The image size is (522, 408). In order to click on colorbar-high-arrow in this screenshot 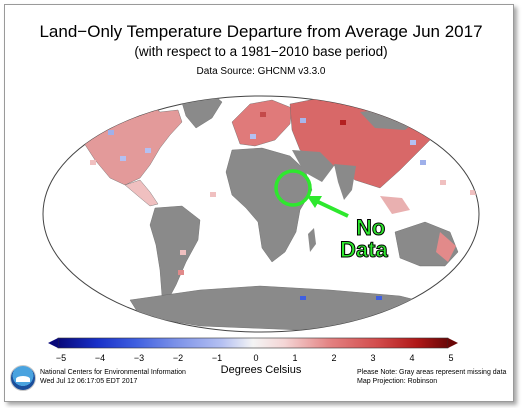, I will do `click(453, 343)`.